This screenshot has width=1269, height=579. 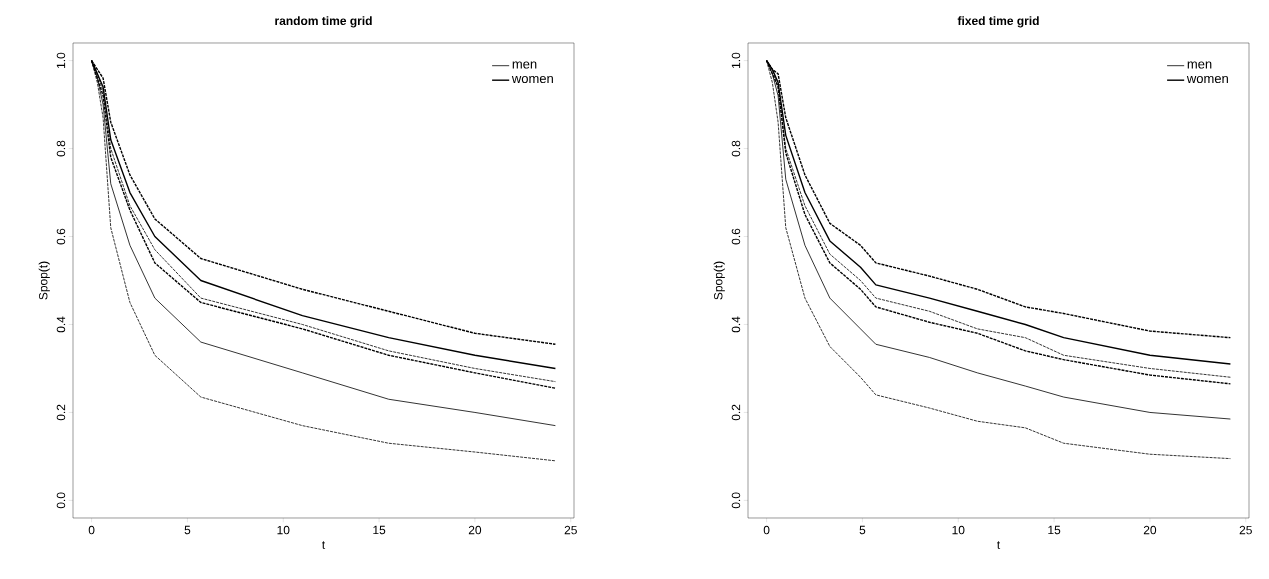 What do you see at coordinates (998, 22) in the screenshot?
I see `chart-title: fixed time grid` at bounding box center [998, 22].